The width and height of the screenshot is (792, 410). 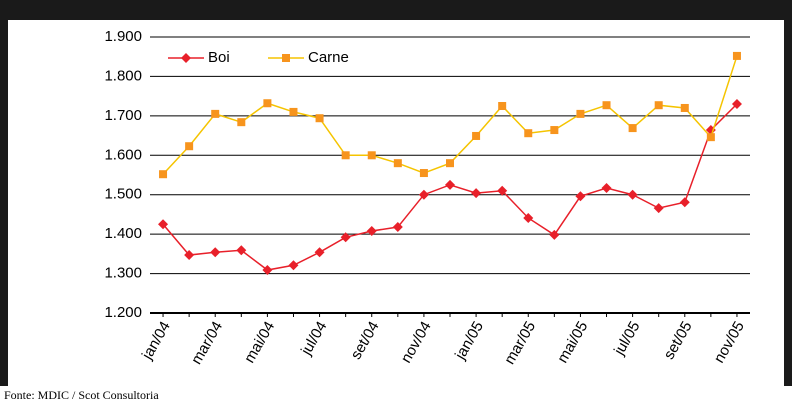 I want to click on y-tick-label: 1.900, so click(x=123, y=36).